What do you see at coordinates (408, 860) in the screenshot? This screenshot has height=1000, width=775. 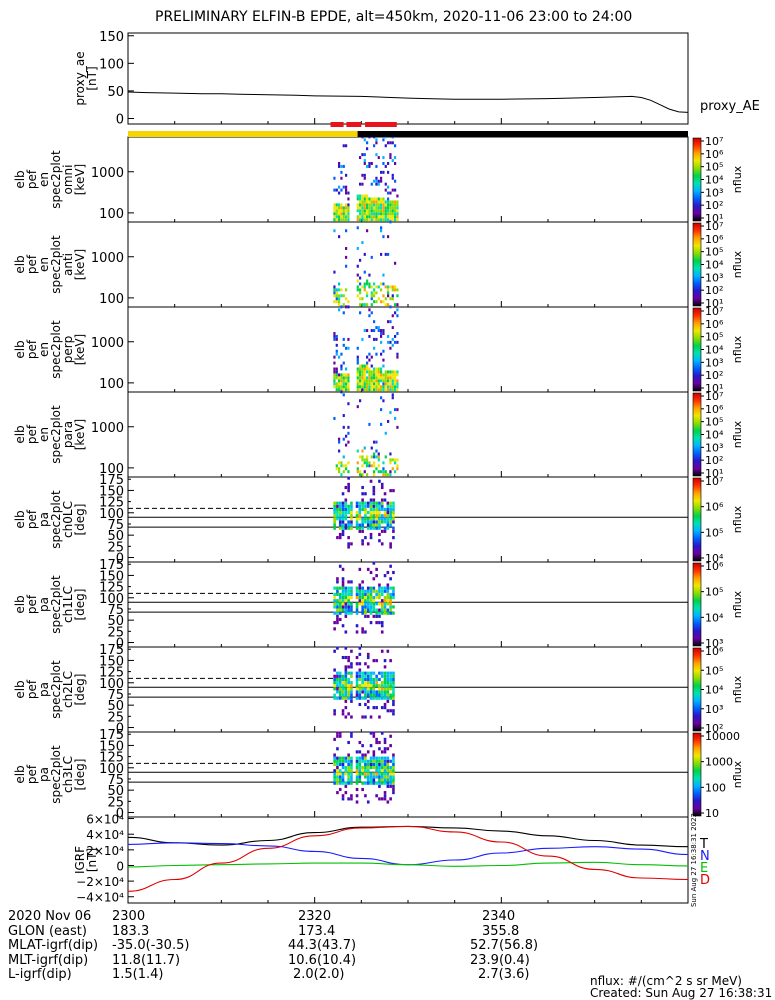 I see `igrf-frame` at bounding box center [408, 860].